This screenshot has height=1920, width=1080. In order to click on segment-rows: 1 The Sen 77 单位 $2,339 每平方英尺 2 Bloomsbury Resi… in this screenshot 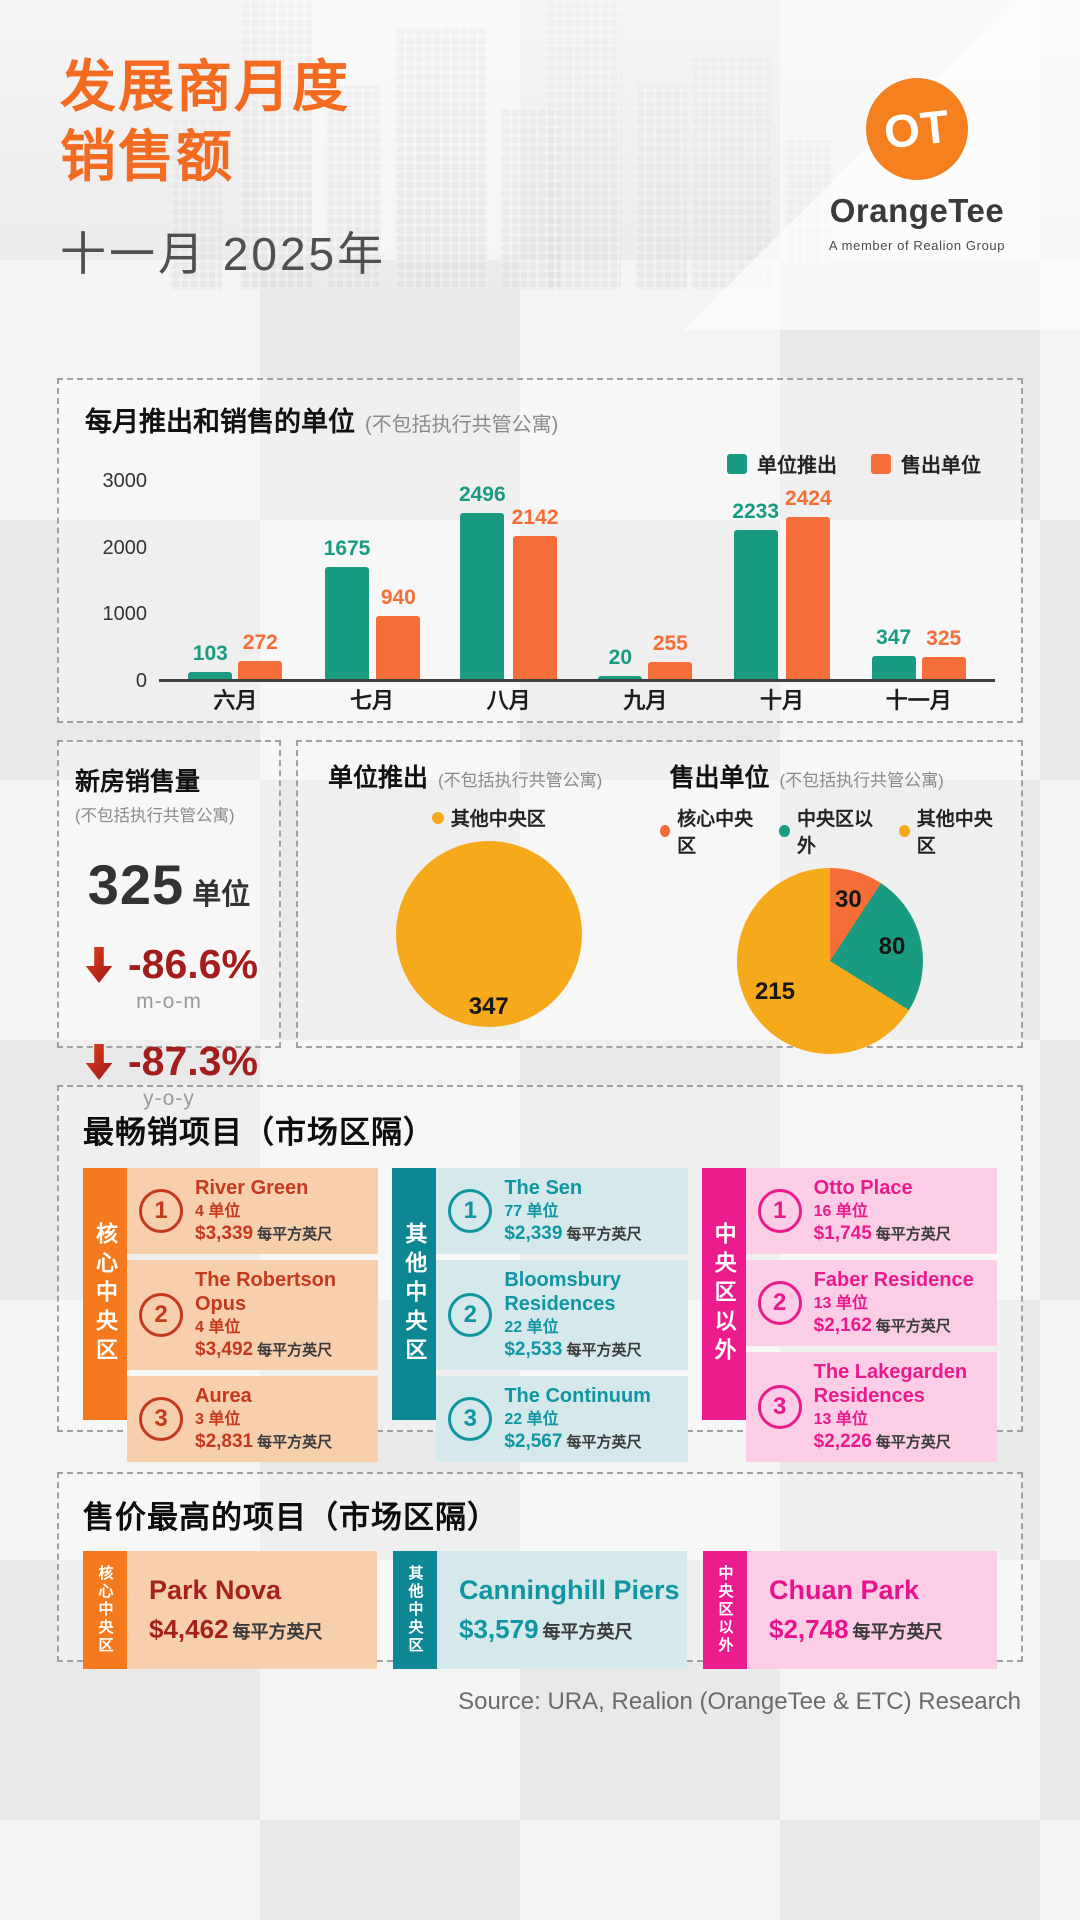, I will do `click(562, 1315)`.